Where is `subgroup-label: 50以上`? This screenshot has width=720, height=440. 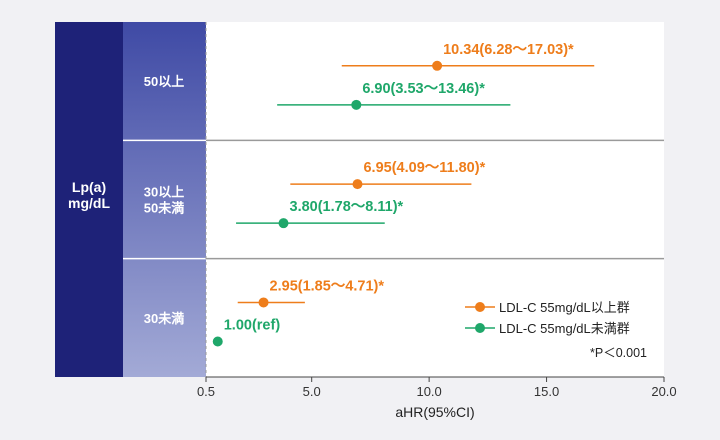 subgroup-label: 50以上 is located at coordinates (164, 81).